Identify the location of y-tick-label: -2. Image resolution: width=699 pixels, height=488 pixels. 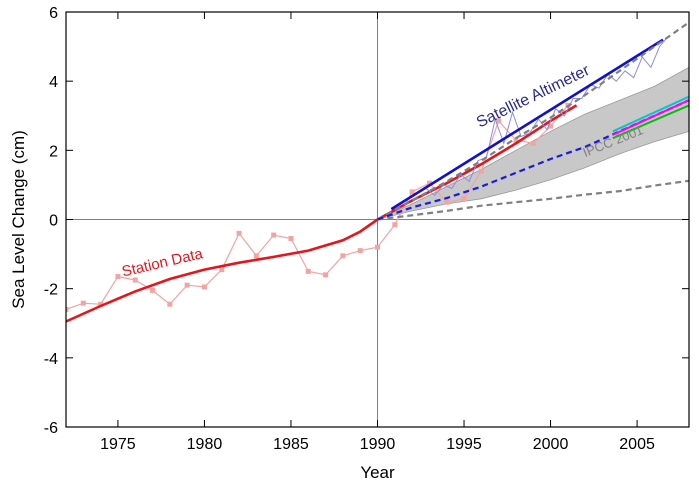
(51, 290).